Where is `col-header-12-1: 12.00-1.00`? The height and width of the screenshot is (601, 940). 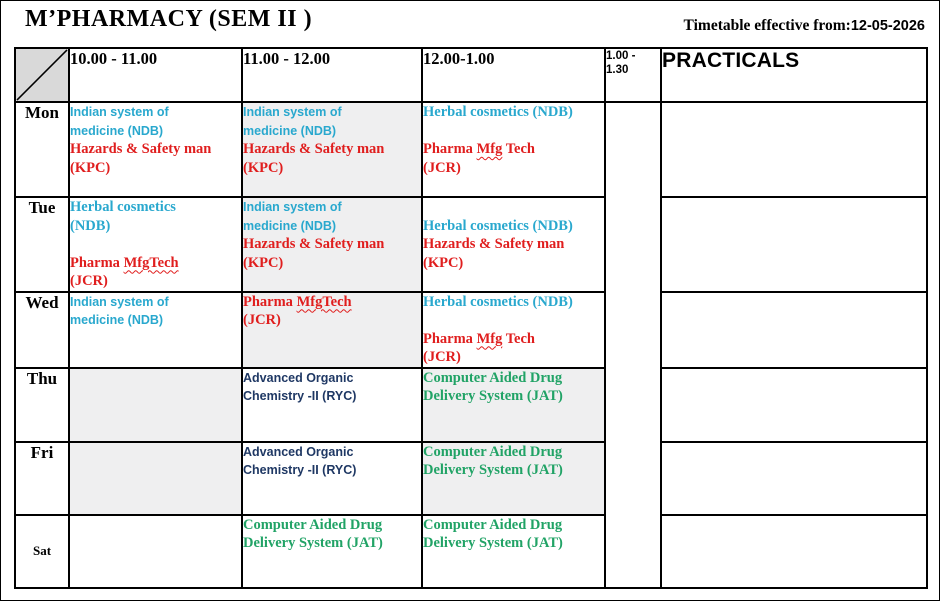
col-header-12-1: 12.00-1.00 is located at coordinates (513, 75).